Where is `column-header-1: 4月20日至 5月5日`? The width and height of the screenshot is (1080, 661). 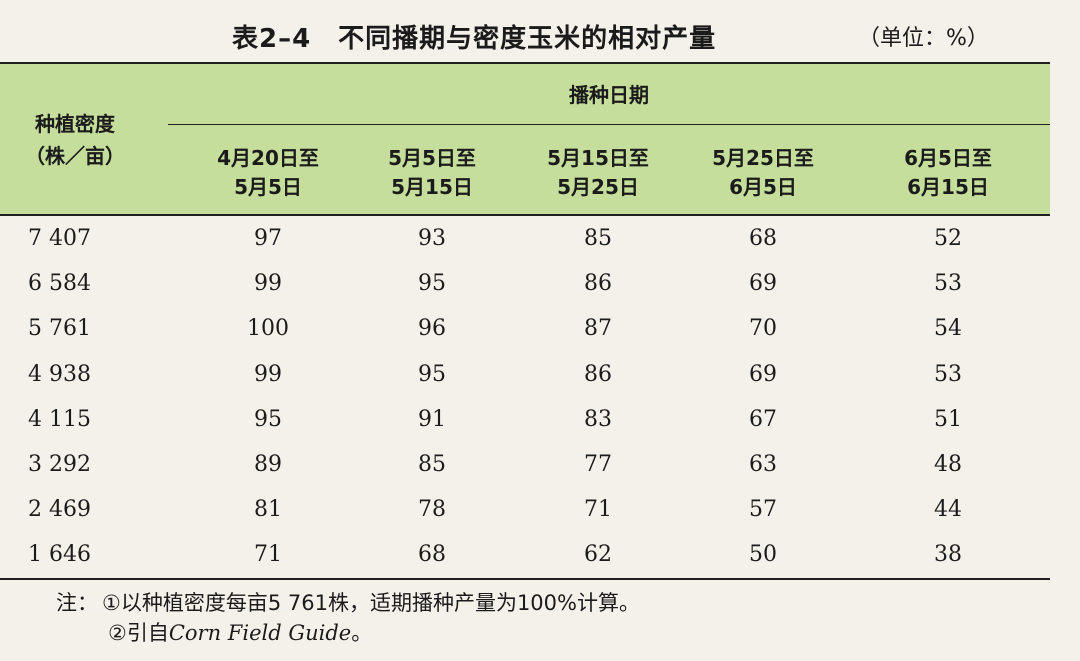 column-header-1: 4月20日至 5月5日 is located at coordinates (268, 173).